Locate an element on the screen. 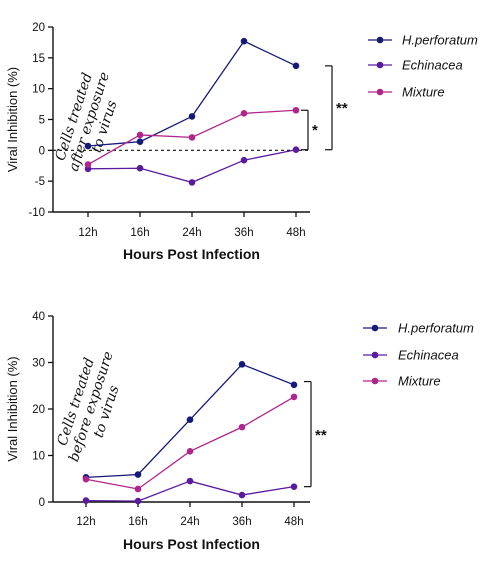 Image resolution: width=490 pixels, height=571 pixels. y-tick-label: 5 is located at coordinates (42, 121).